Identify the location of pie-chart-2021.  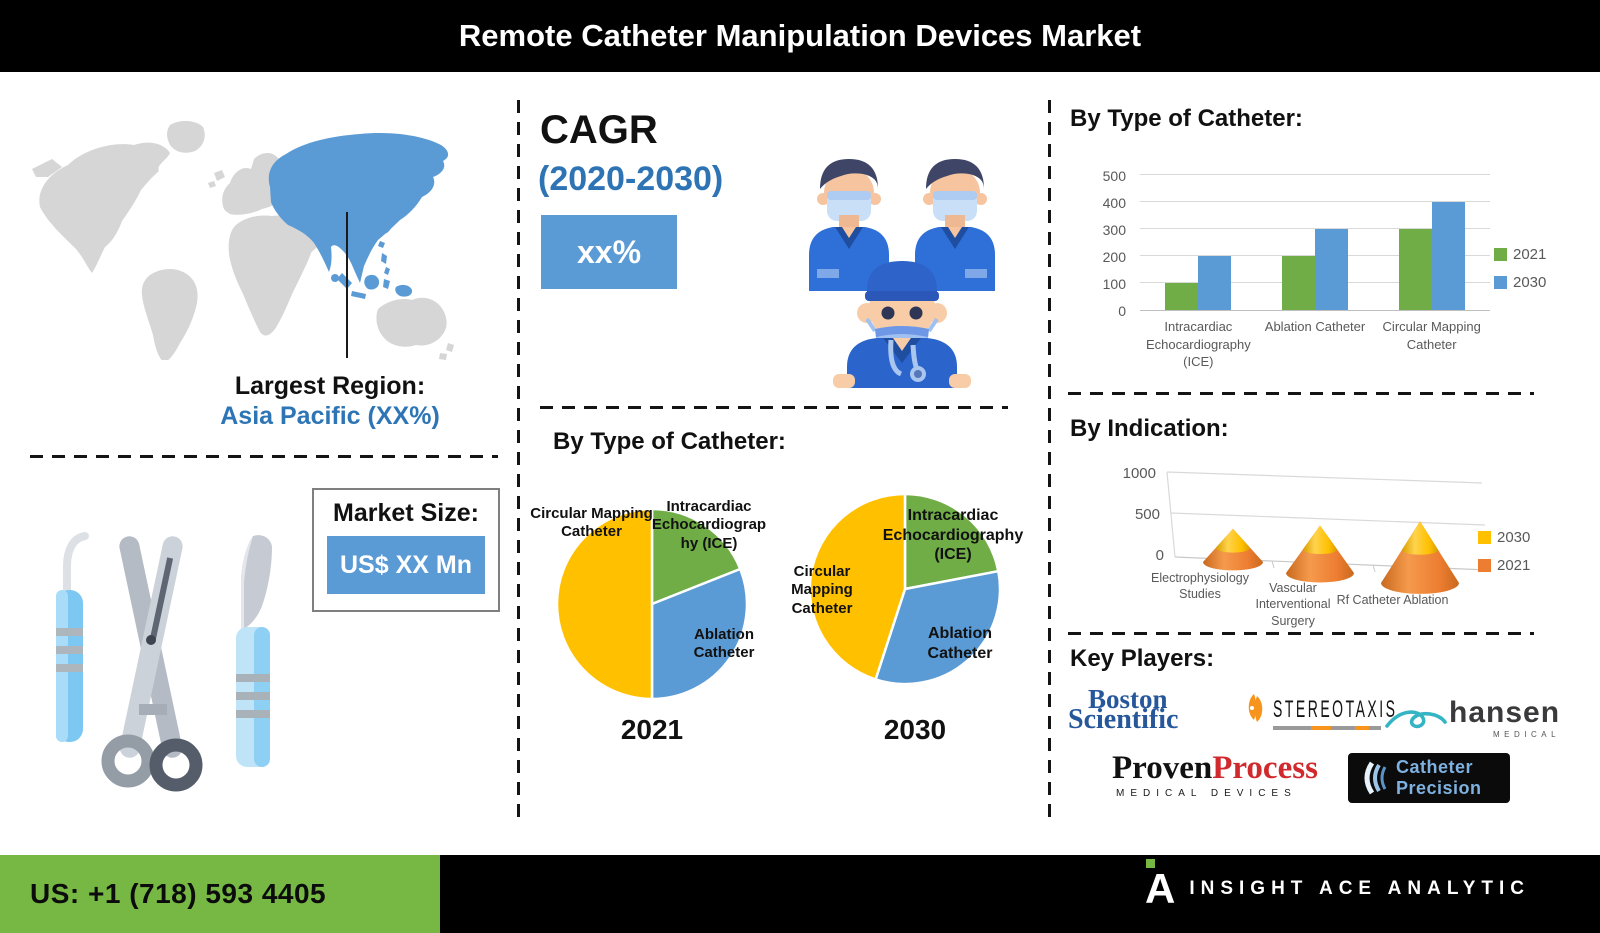
(652, 604).